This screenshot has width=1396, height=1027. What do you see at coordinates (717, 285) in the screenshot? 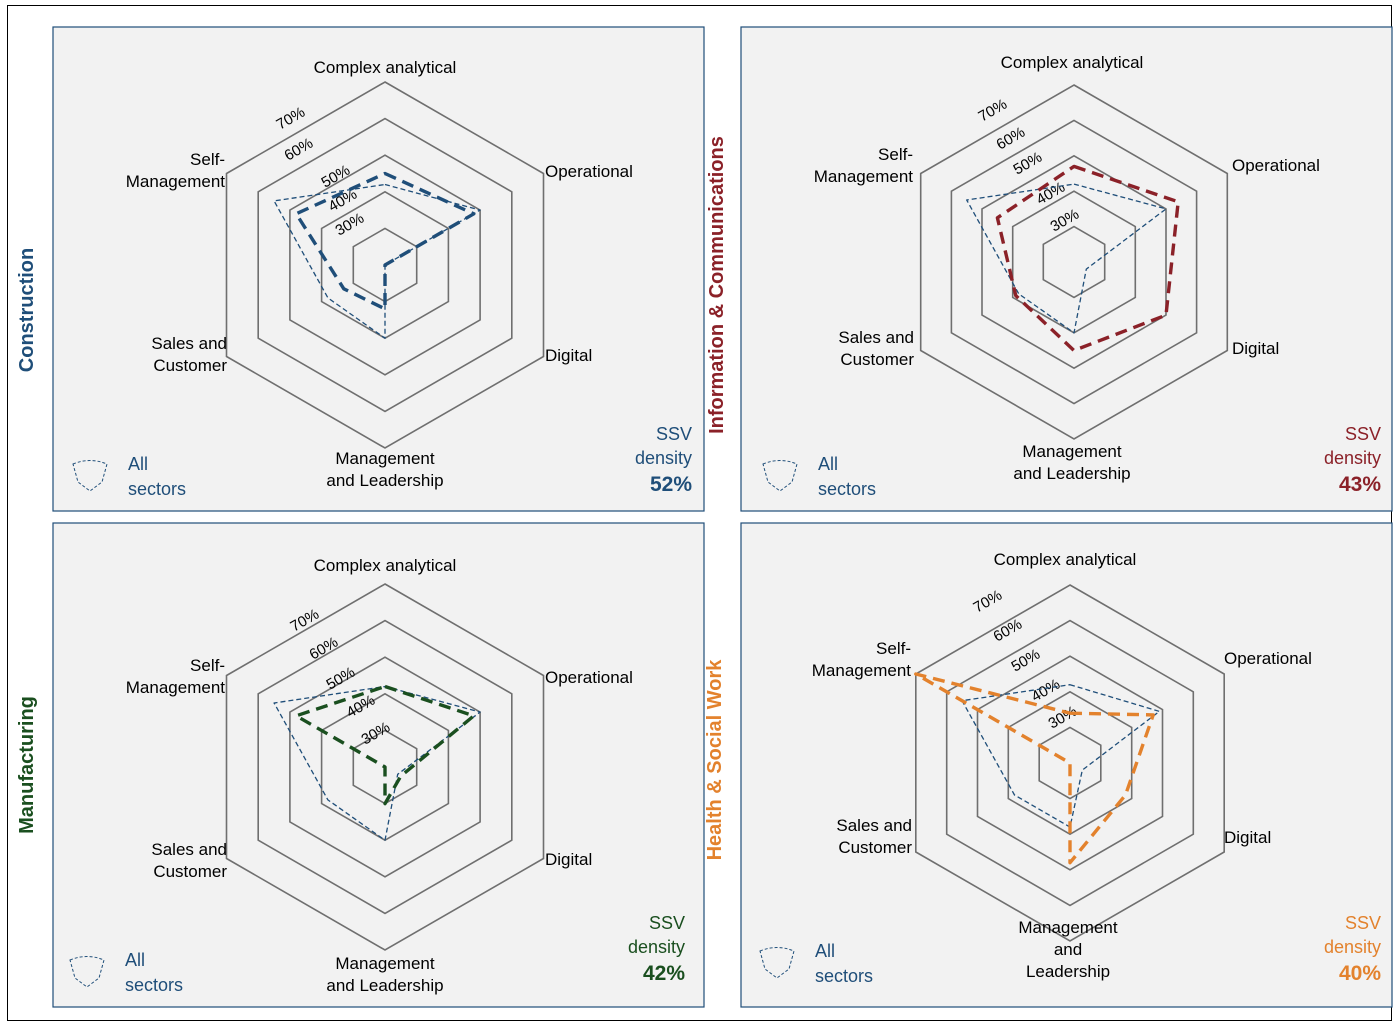
I see `sector-title: Information & Communications` at bounding box center [717, 285].